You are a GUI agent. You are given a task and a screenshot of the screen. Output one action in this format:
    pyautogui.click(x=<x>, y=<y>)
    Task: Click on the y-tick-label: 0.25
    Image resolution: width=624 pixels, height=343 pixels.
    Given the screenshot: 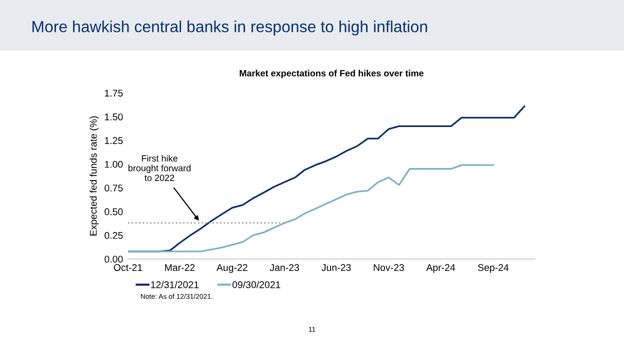 What is the action you would take?
    pyautogui.click(x=113, y=235)
    